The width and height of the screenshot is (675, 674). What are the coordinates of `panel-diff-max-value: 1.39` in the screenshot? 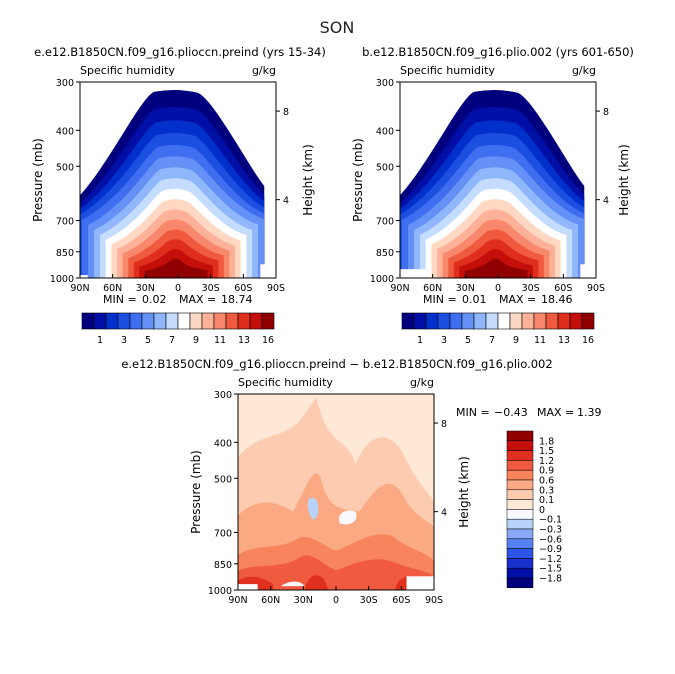 It's located at (589, 412).